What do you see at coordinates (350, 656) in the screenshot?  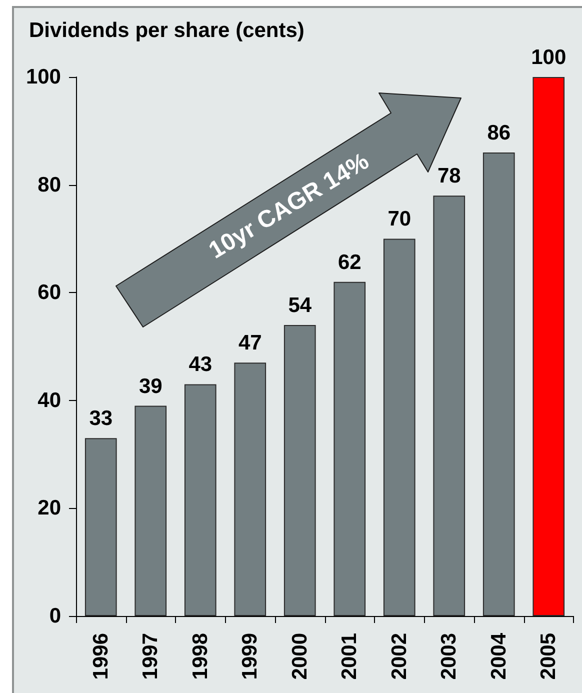 I see `x-tick-label: 2001` at bounding box center [350, 656].